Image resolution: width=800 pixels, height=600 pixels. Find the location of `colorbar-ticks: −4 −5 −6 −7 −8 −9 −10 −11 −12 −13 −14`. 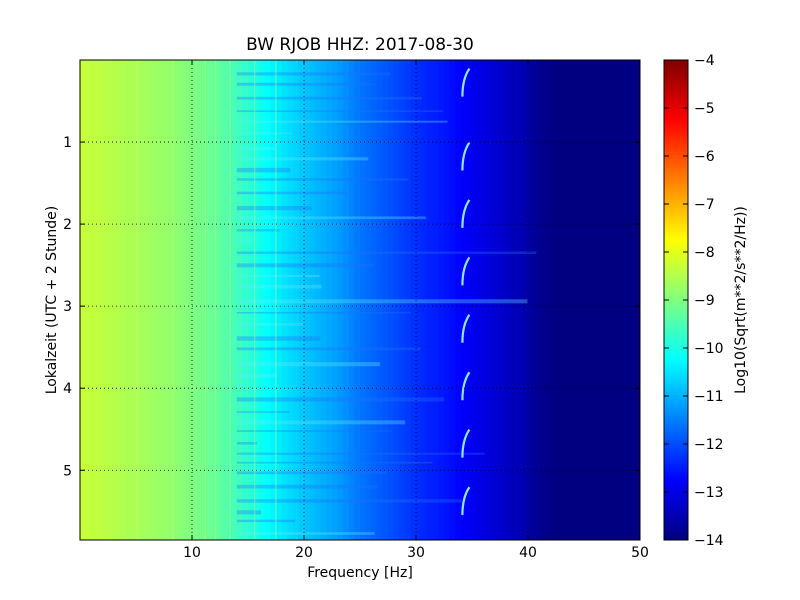

colorbar-ticks: −4 −5 −6 −7 −8 −9 −10 −11 −12 −13 −14 is located at coordinates (694, 301).